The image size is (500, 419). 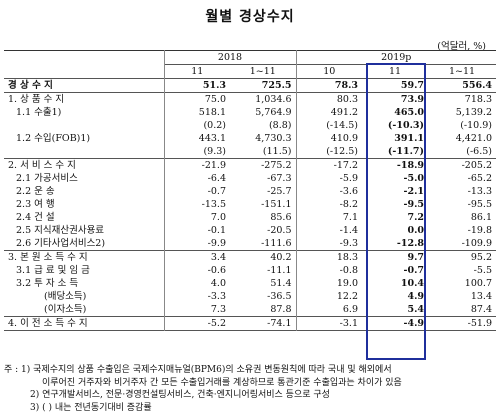 I want to click on row-label: 1. 상 품 수 지, so click(x=36, y=99).